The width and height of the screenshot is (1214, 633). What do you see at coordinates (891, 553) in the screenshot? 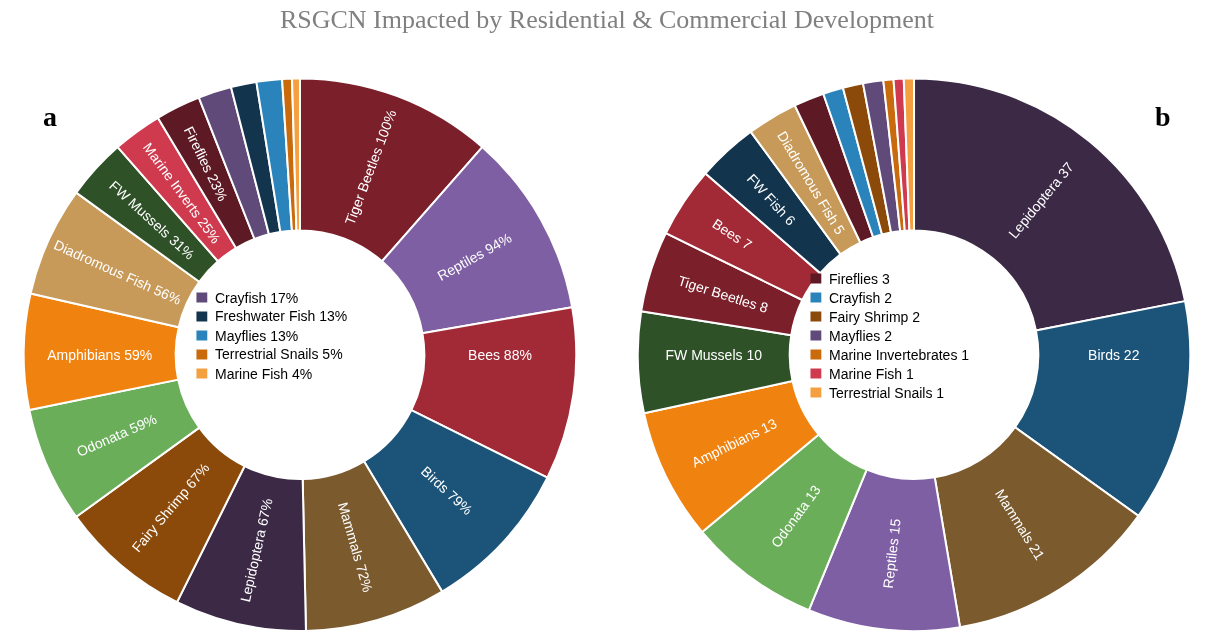
I see `slice-label: Reptiles 15` at bounding box center [891, 553].